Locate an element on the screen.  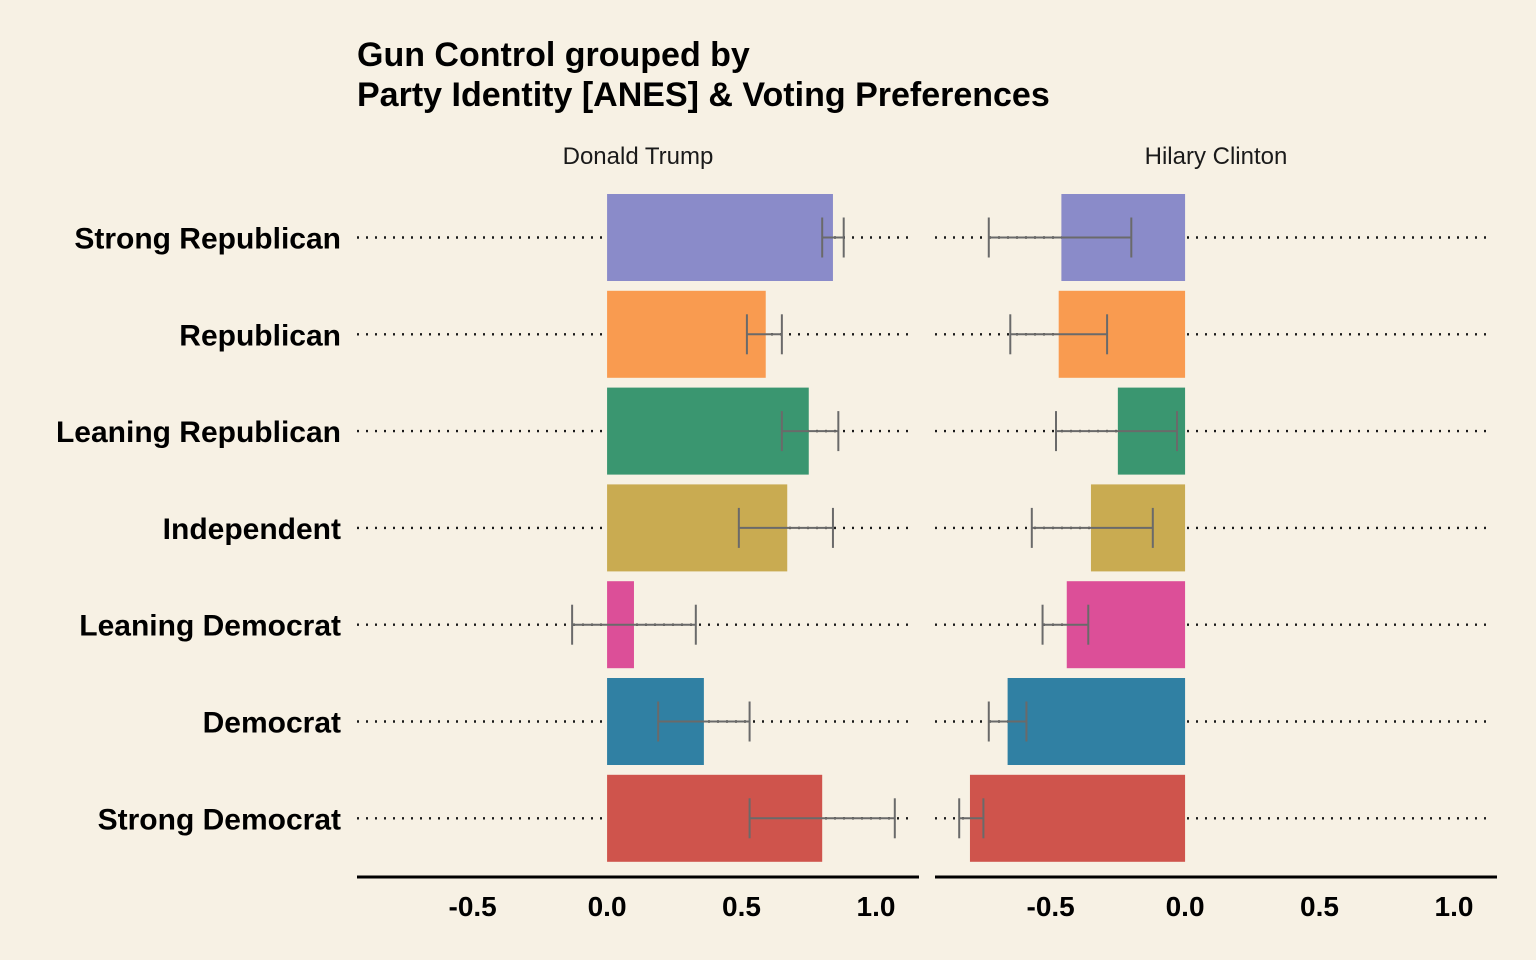
error-bar-donald-trump-leaning-republican is located at coordinates (810, 431).